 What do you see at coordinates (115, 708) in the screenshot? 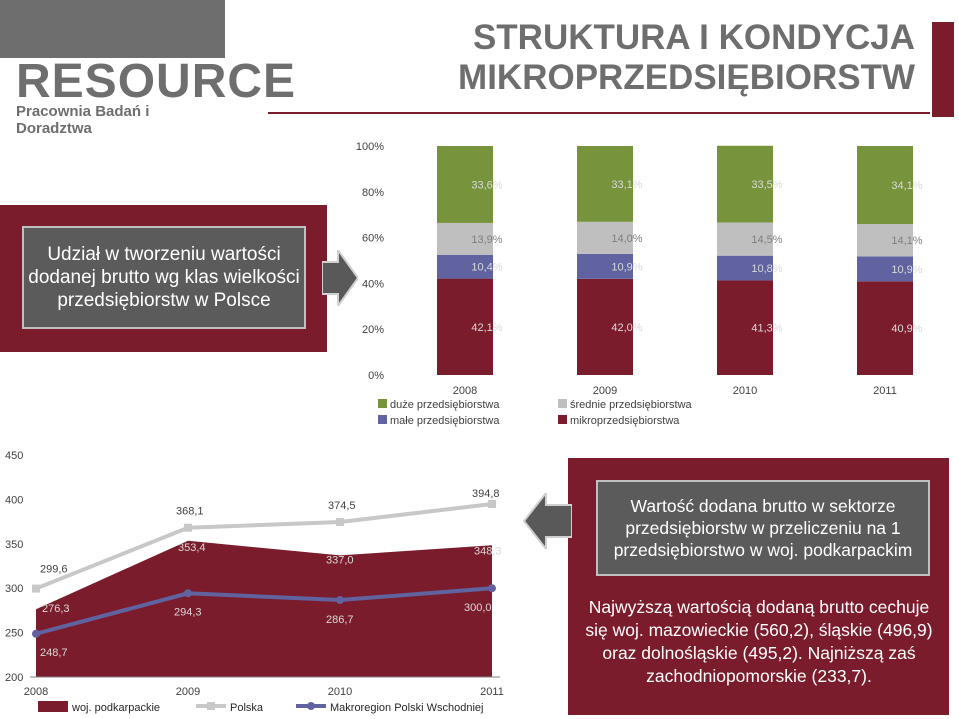
I see `line-legend-label: woj. podkarpackie` at bounding box center [115, 708].